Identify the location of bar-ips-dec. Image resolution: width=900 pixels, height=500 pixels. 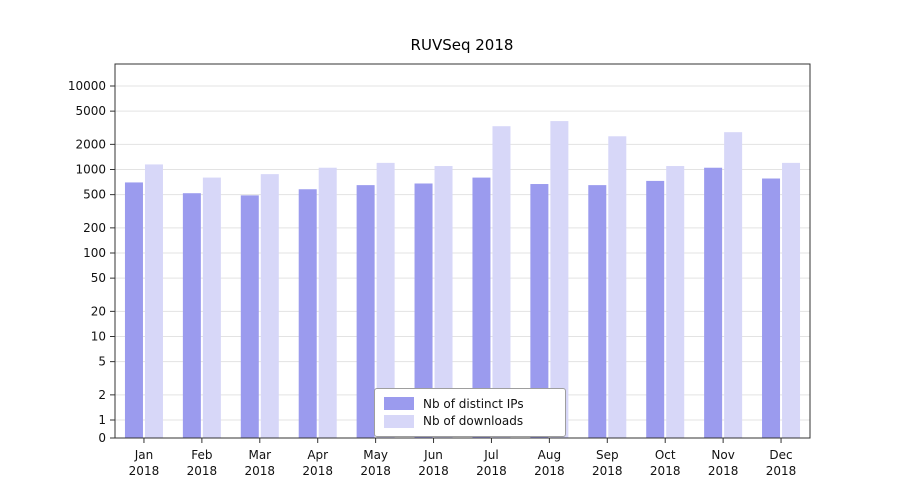
(771, 308).